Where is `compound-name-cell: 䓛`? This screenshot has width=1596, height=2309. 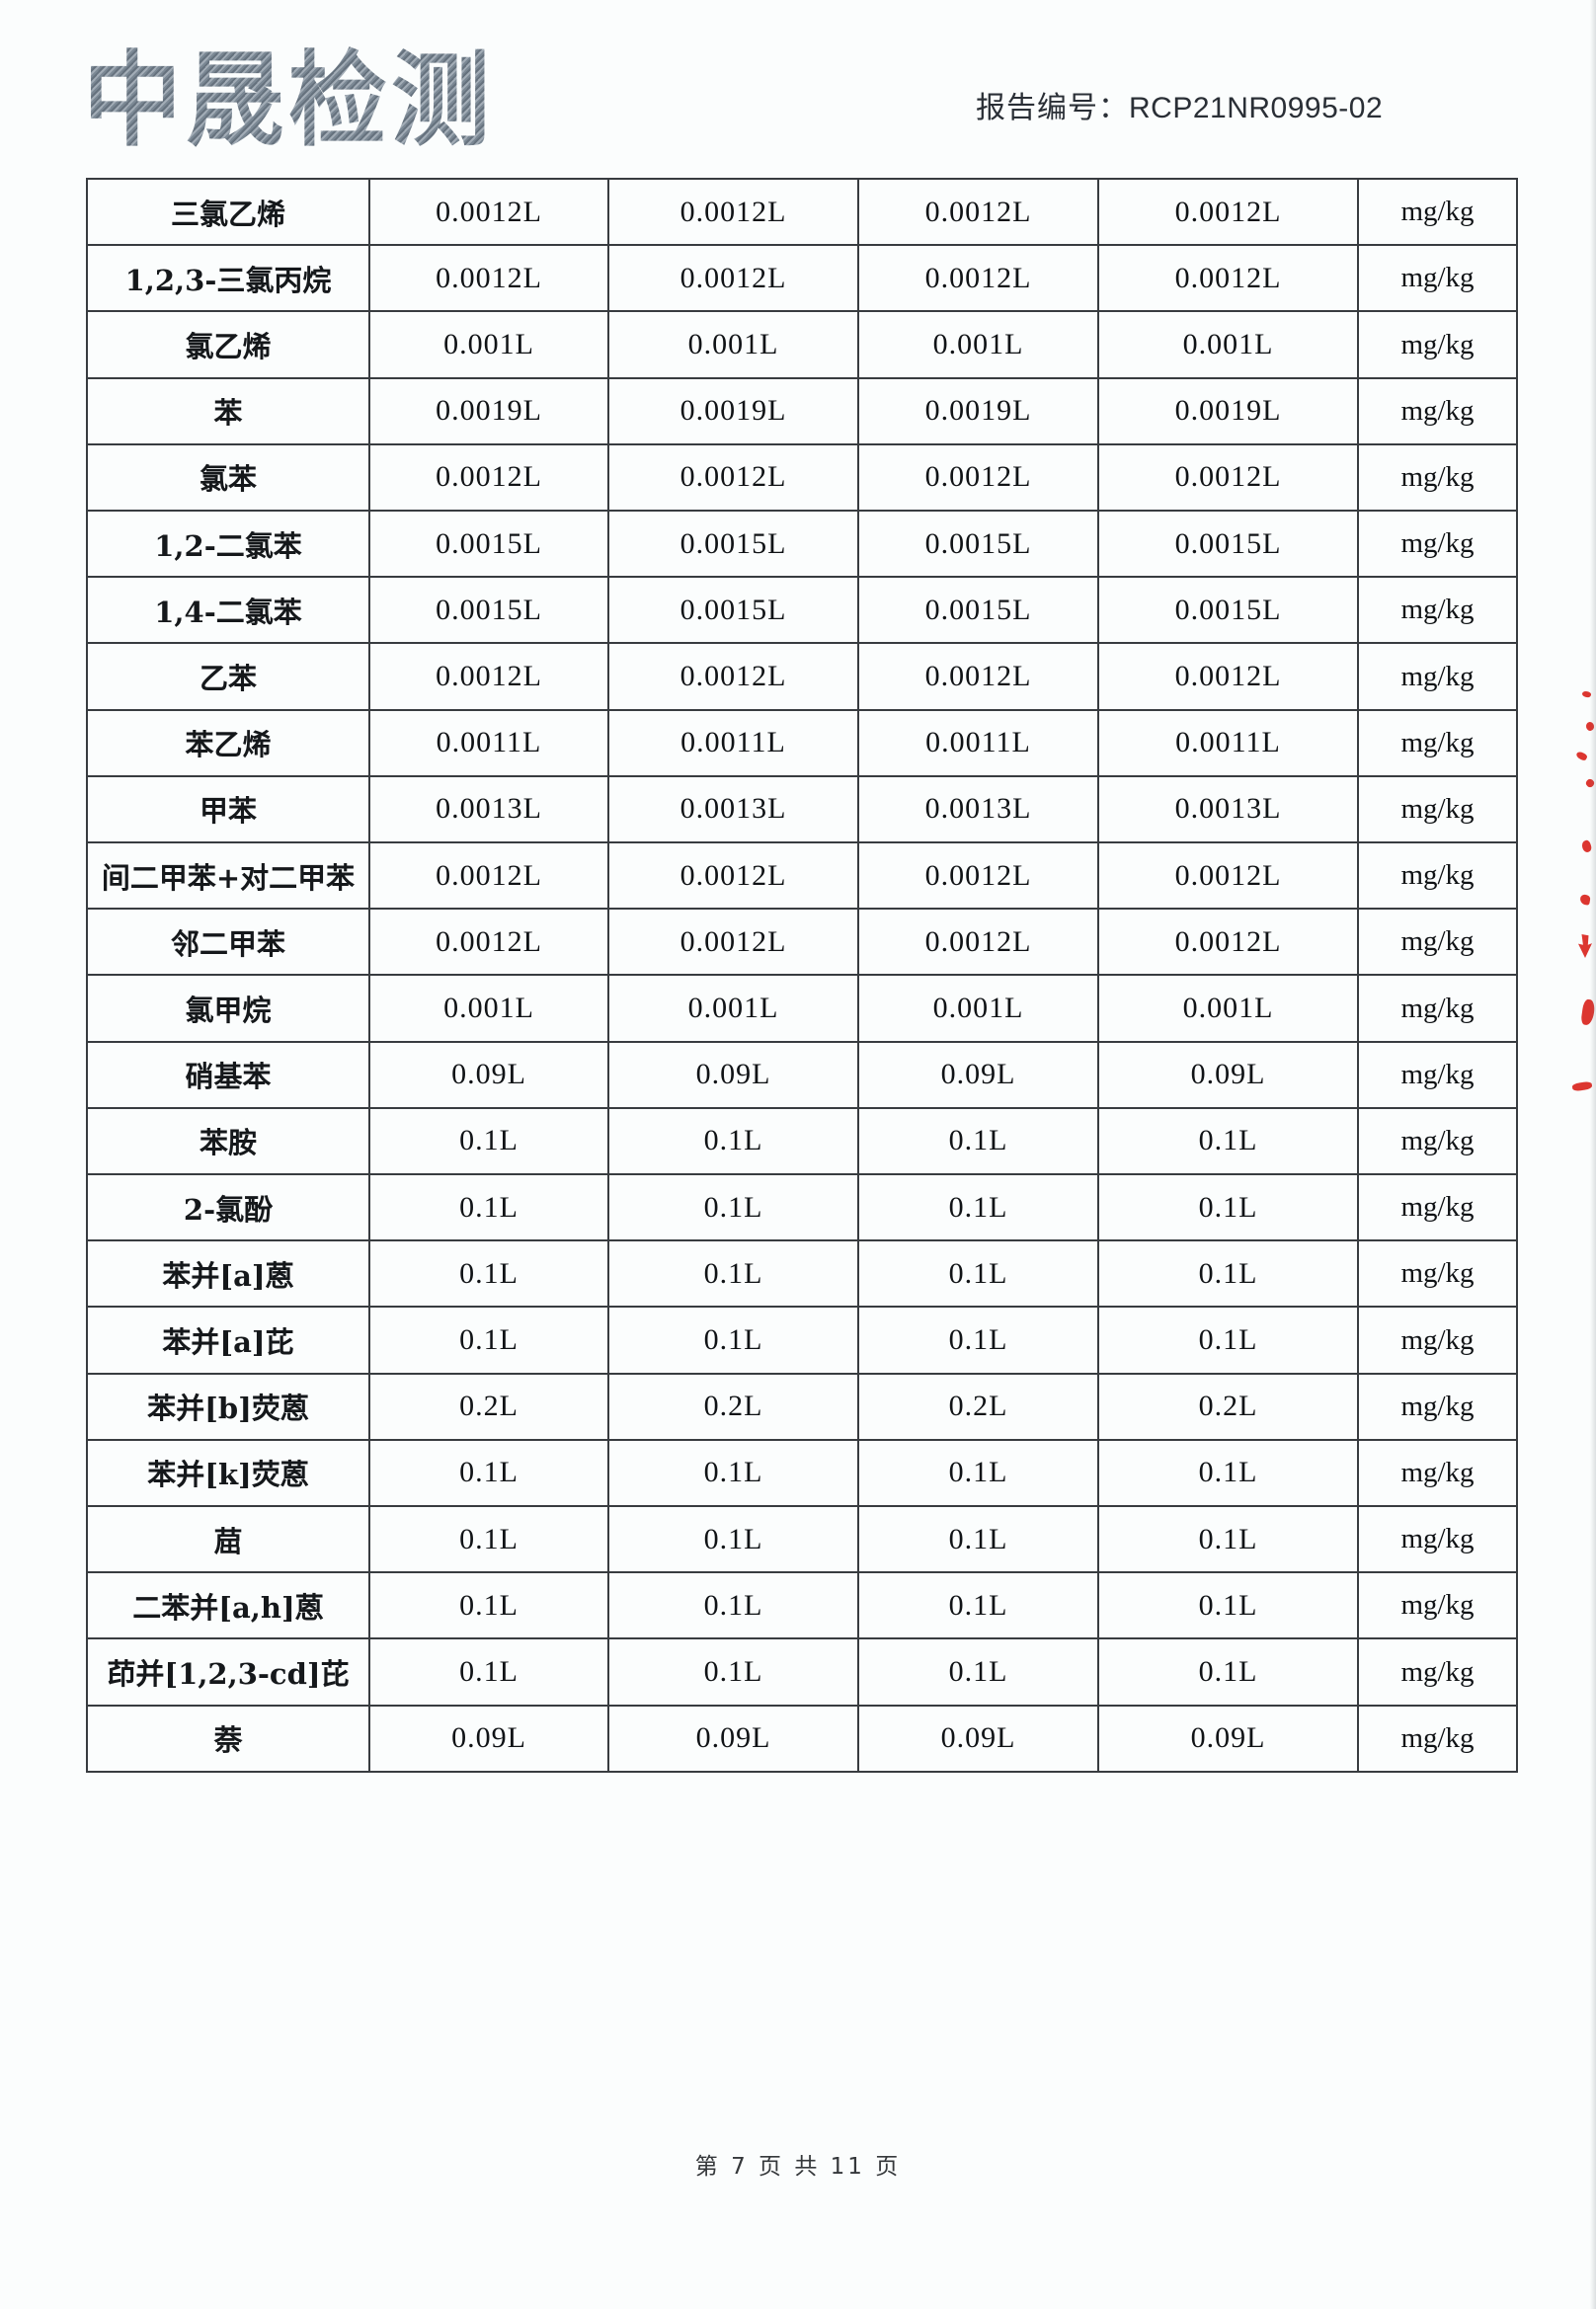 compound-name-cell: 䓛 is located at coordinates (228, 1539).